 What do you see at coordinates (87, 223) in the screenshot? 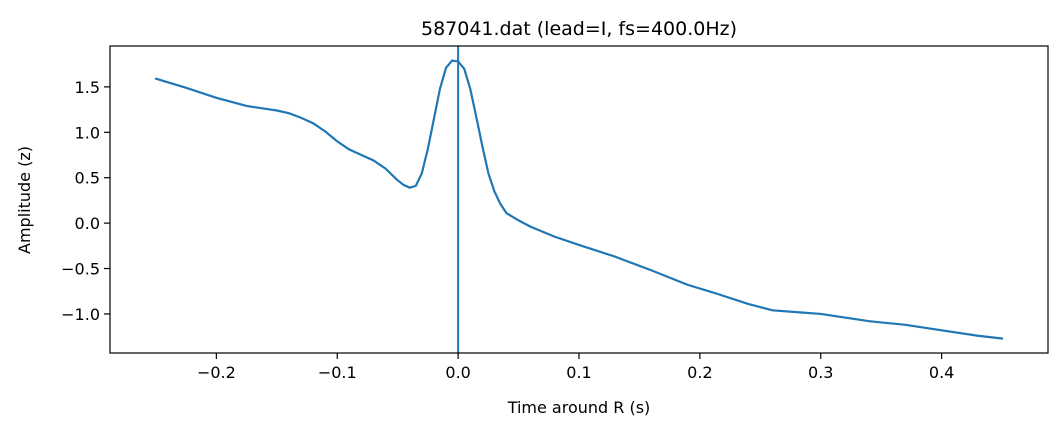
I see `y-tick-label: 0.0` at bounding box center [87, 223].